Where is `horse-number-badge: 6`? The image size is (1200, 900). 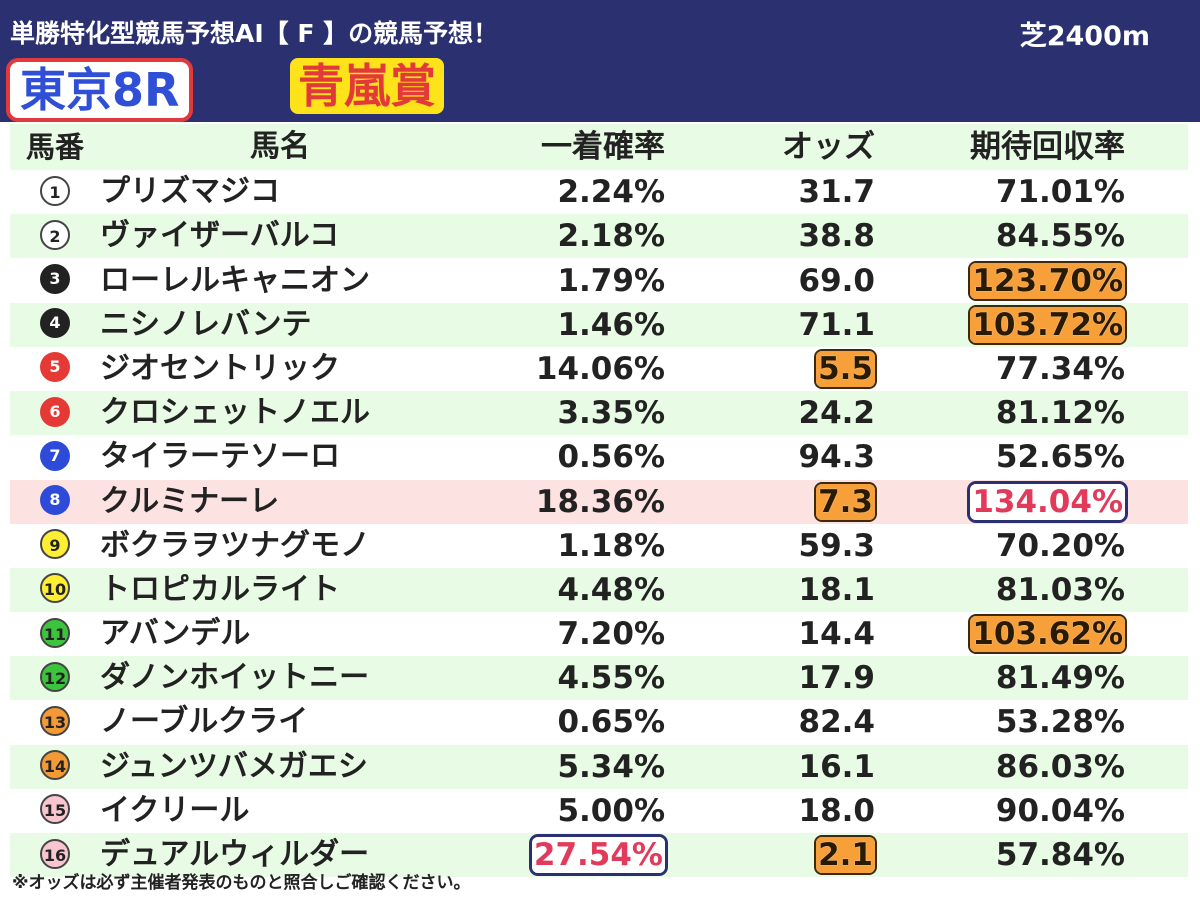
horse-number-badge: 6 is located at coordinates (55, 413).